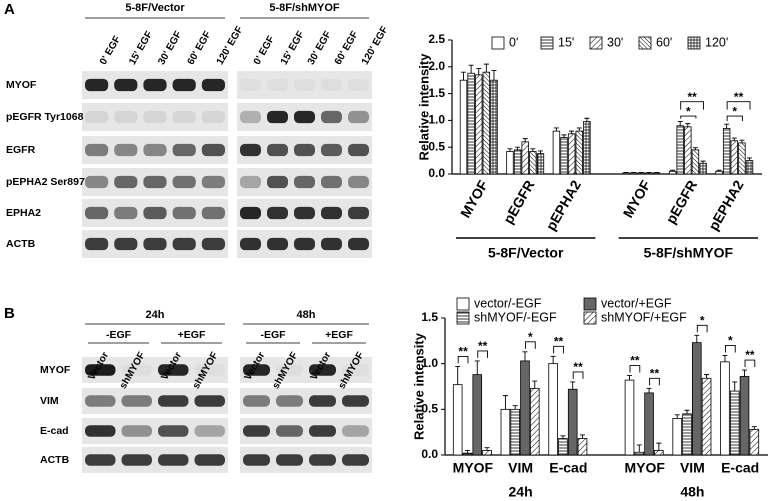 This screenshot has height=501, width=770. Describe the element at coordinates (734, 111) in the screenshot. I see `significance-label: *` at that location.